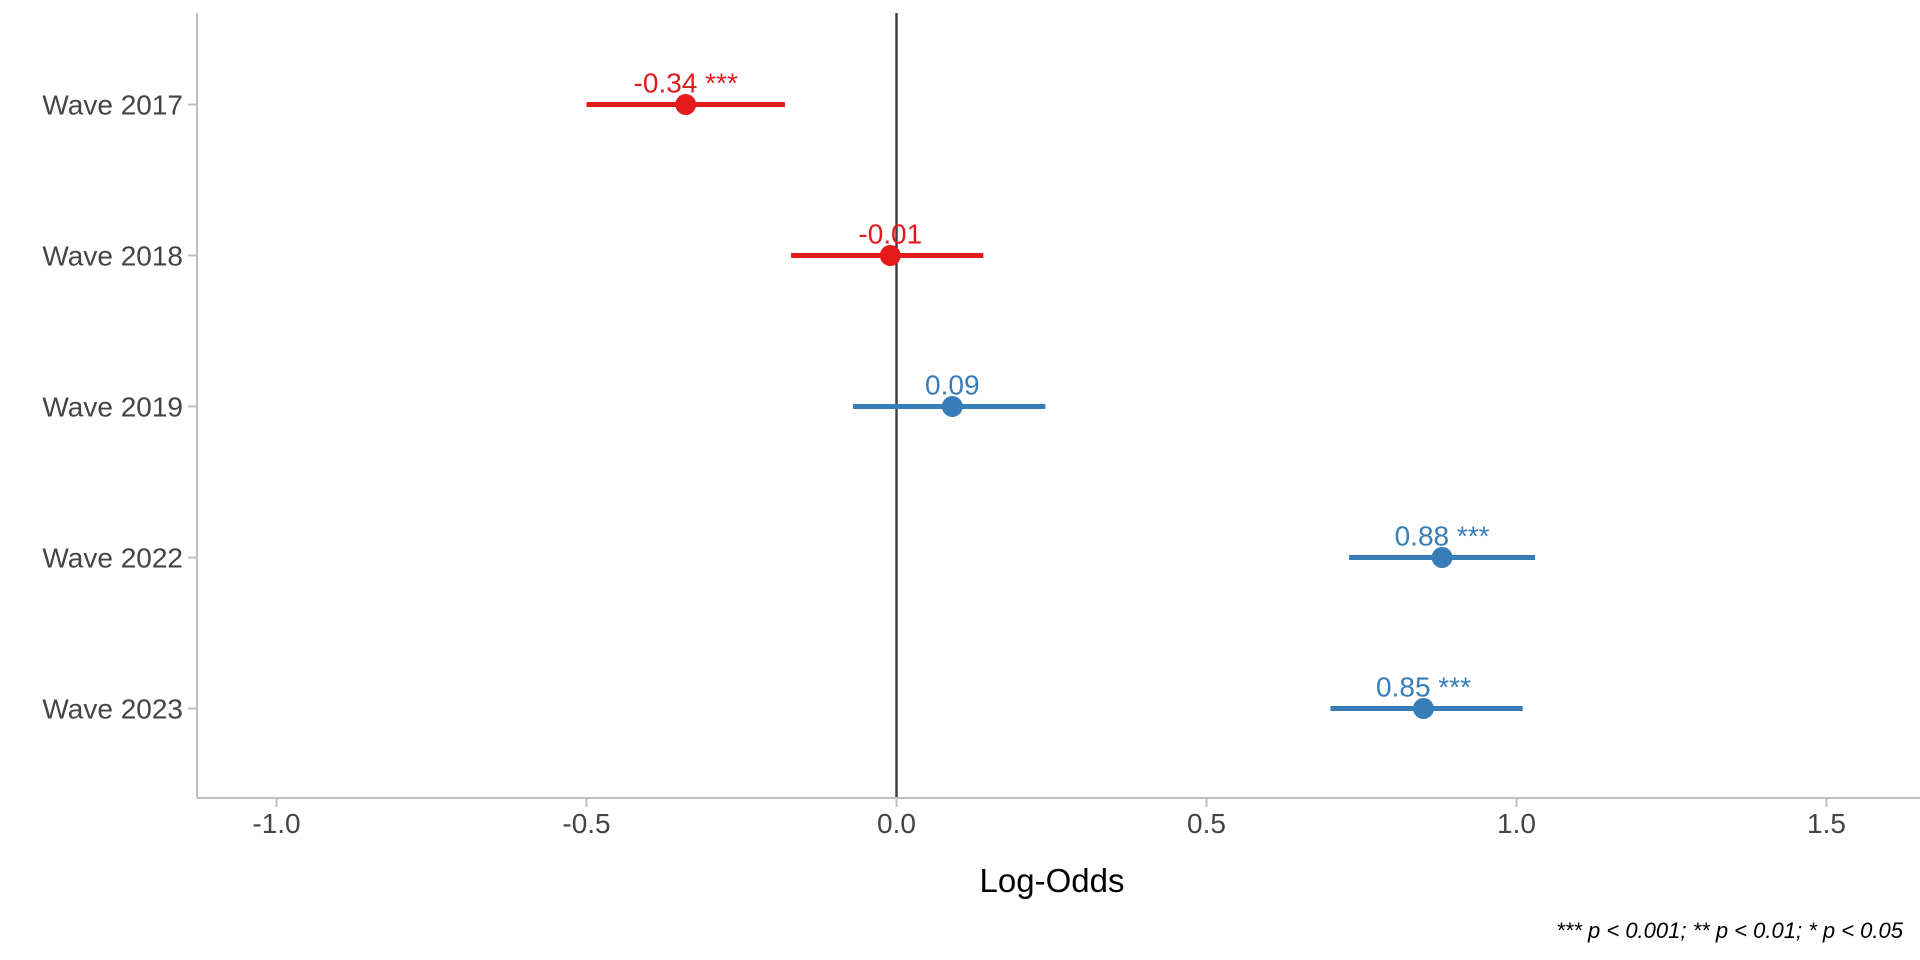 This screenshot has width=1920, height=960. Describe the element at coordinates (586, 823) in the screenshot. I see `x-tick-label-0-5: -0.5` at that location.